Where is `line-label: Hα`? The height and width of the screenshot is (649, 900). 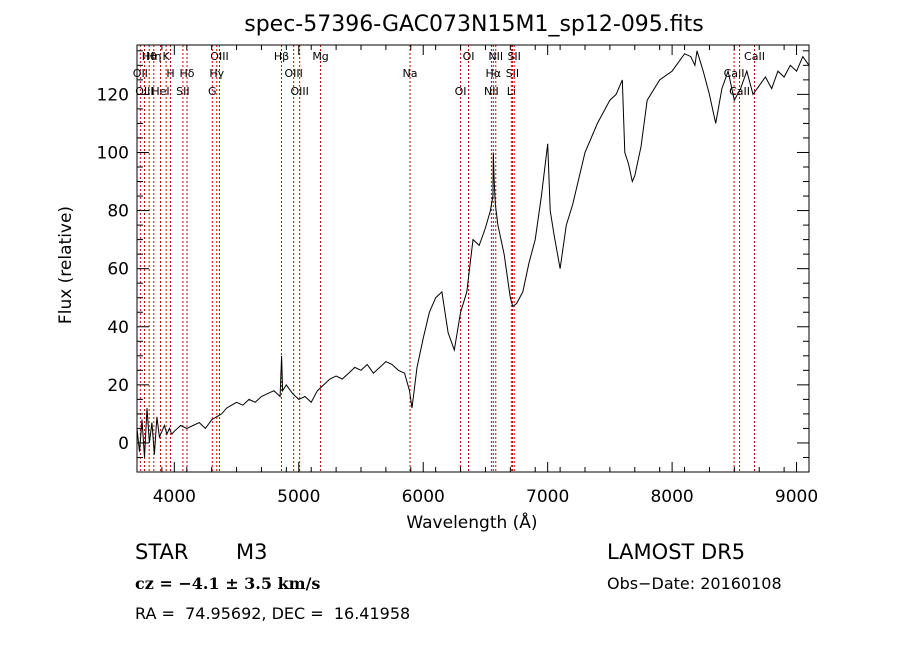 line-label: Hα is located at coordinates (494, 73).